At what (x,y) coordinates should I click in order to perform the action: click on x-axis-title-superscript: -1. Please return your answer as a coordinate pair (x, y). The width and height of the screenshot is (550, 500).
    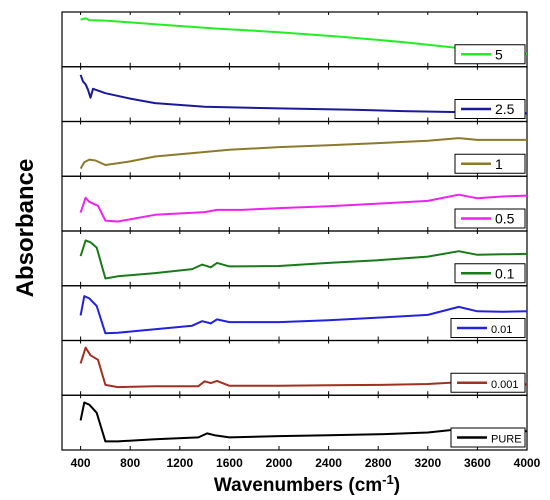
    Looking at the image, I should click on (388, 479).